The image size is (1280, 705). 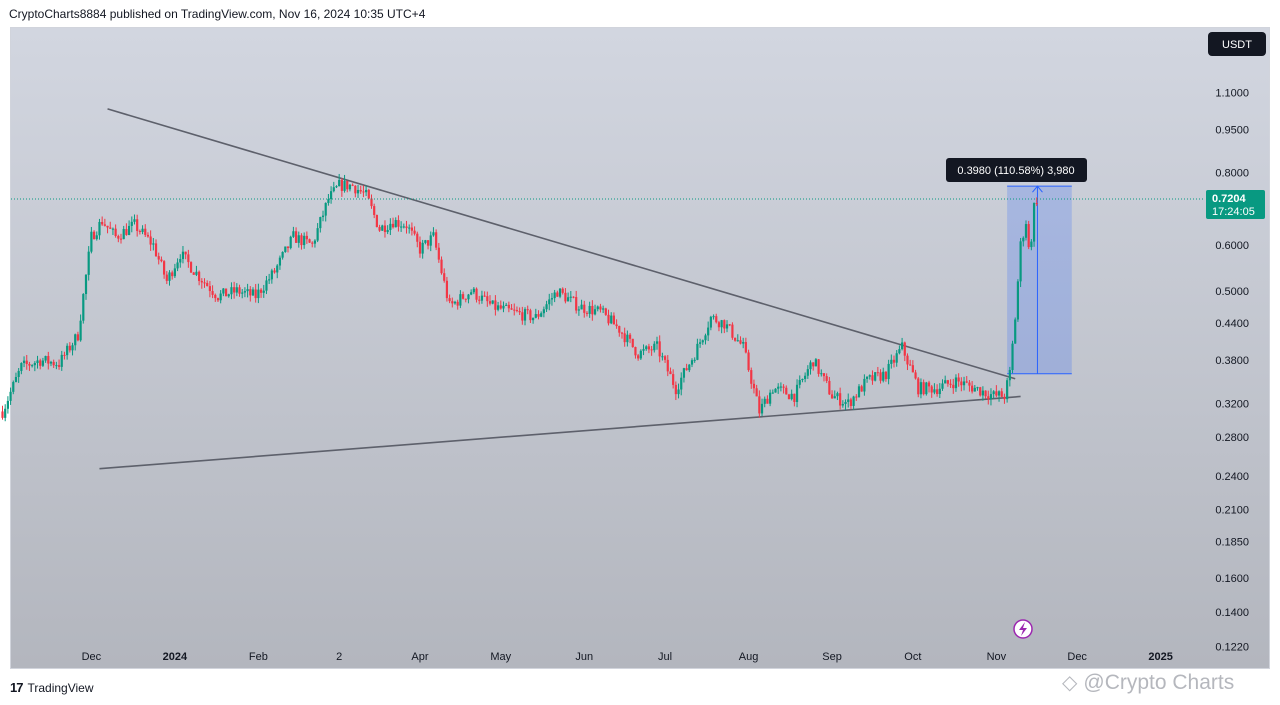 I want to click on x-tick-label: Dec, so click(x=1077, y=657).